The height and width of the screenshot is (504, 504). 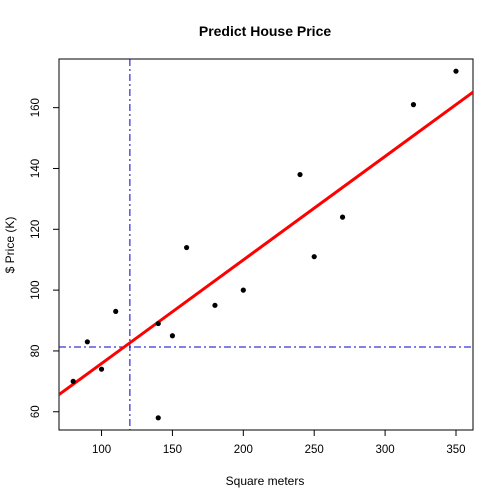 What do you see at coordinates (265, 31) in the screenshot?
I see `chart-title: Predict House Price` at bounding box center [265, 31].